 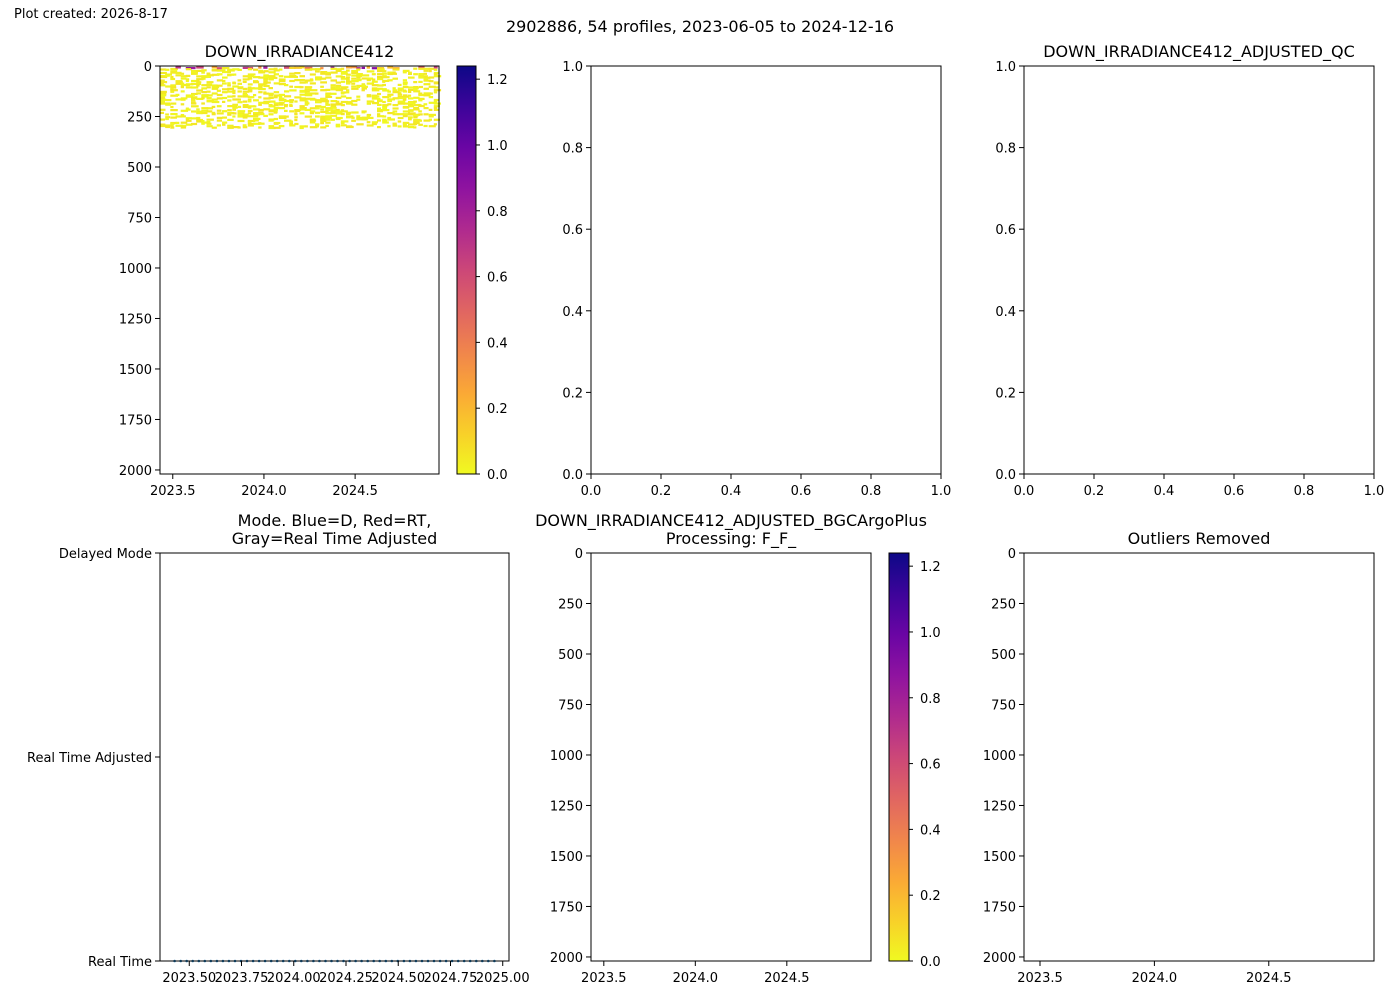 I want to click on y-tick-label: 1500, so click(x=566, y=857).